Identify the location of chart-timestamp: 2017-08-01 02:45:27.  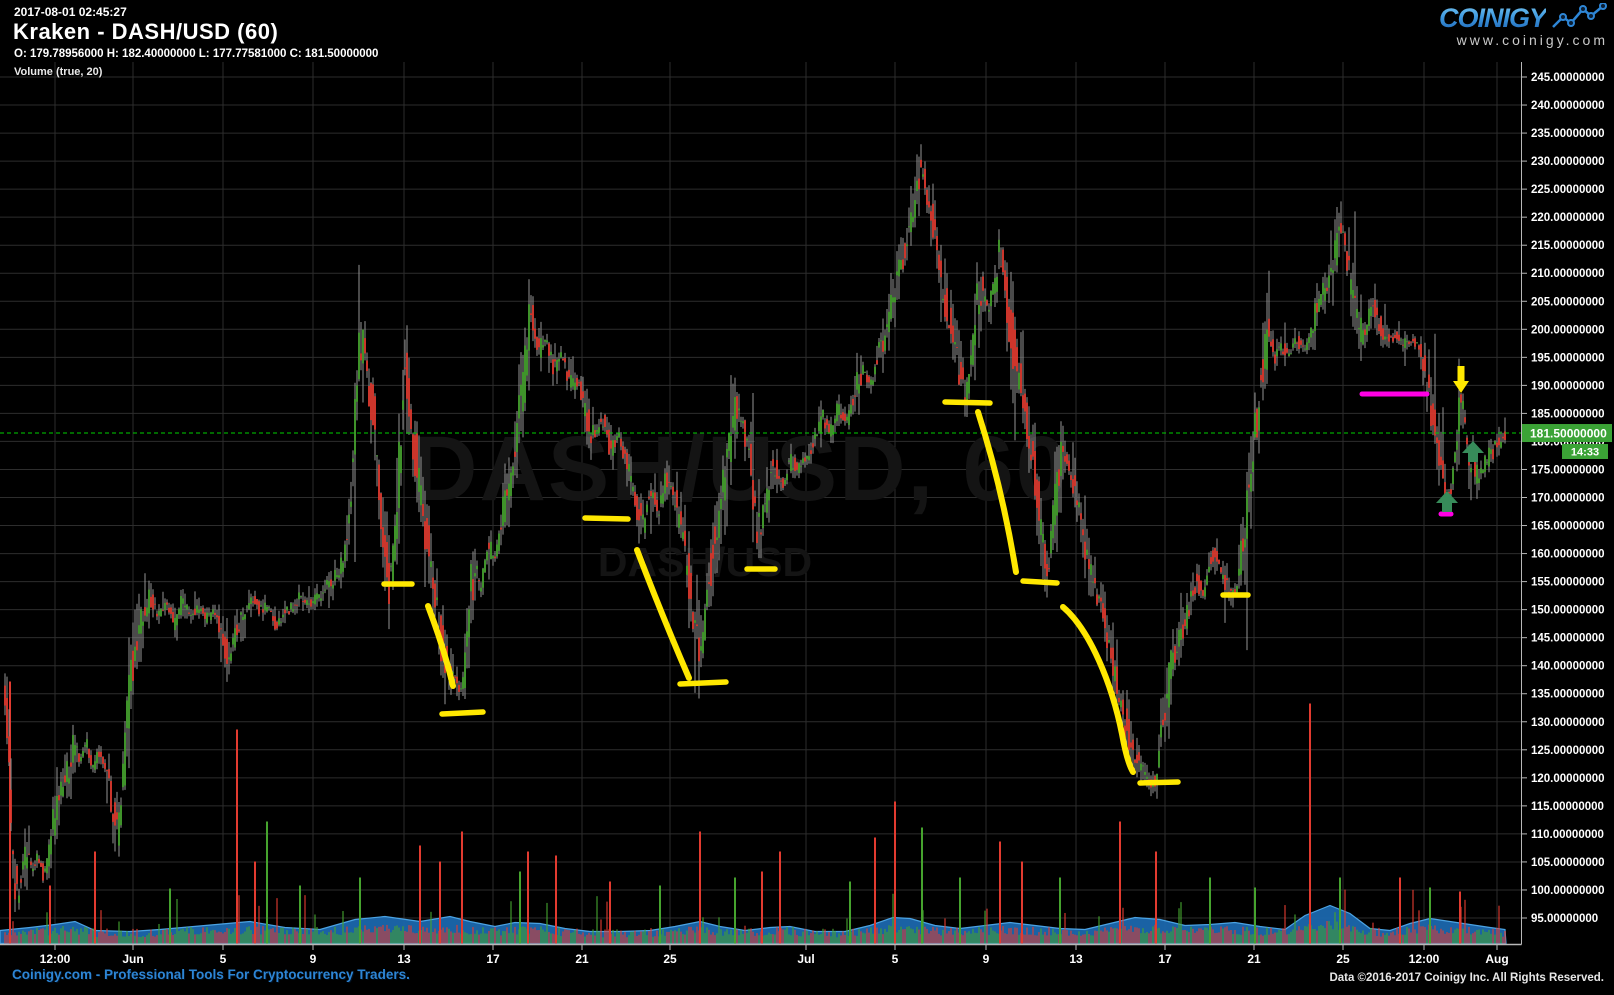
(70, 12).